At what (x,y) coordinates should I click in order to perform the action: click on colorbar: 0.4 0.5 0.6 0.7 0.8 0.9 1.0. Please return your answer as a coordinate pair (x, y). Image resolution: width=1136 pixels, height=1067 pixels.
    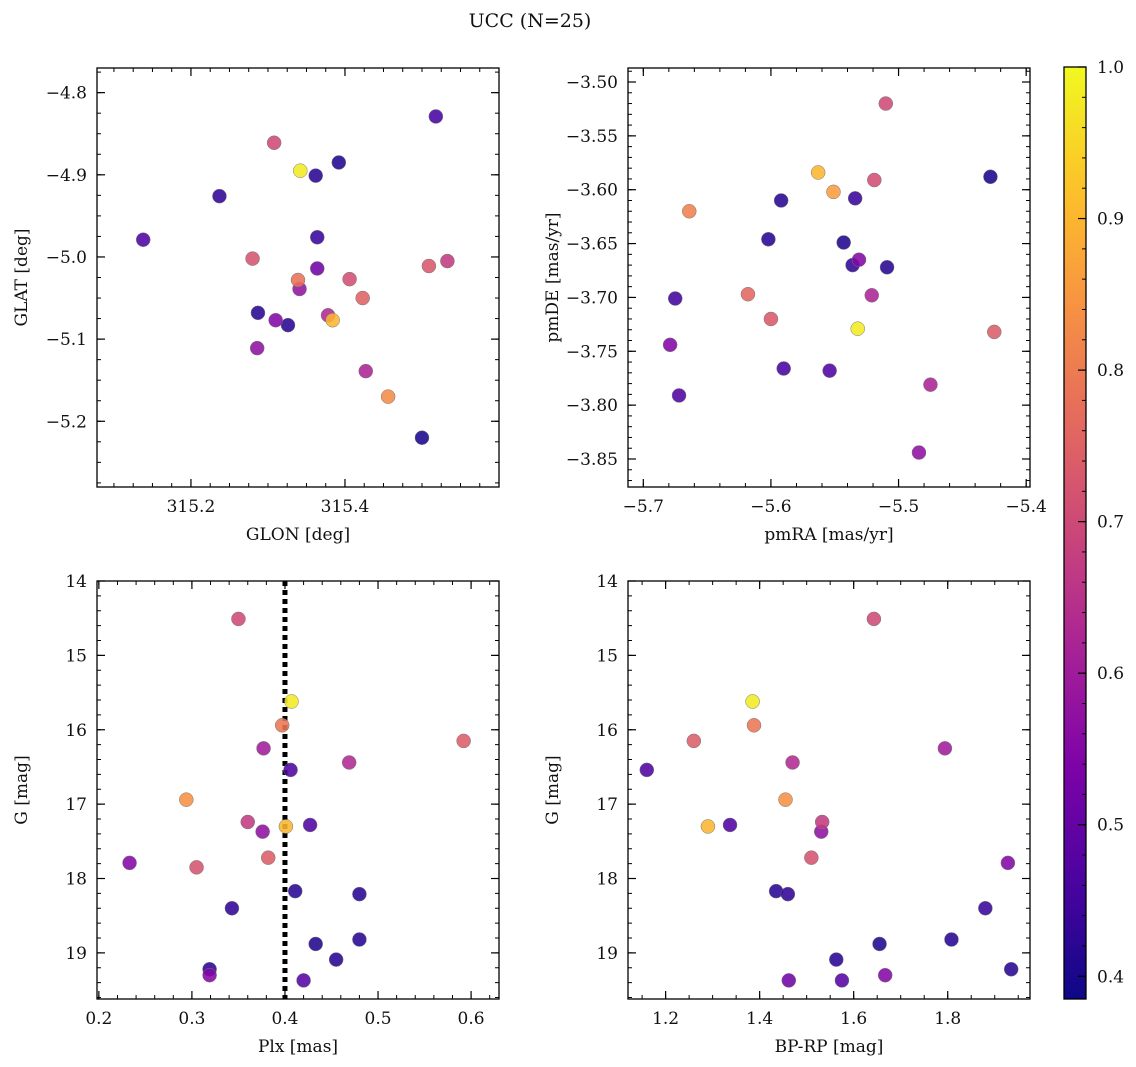
    Looking at the image, I should click on (1093, 529).